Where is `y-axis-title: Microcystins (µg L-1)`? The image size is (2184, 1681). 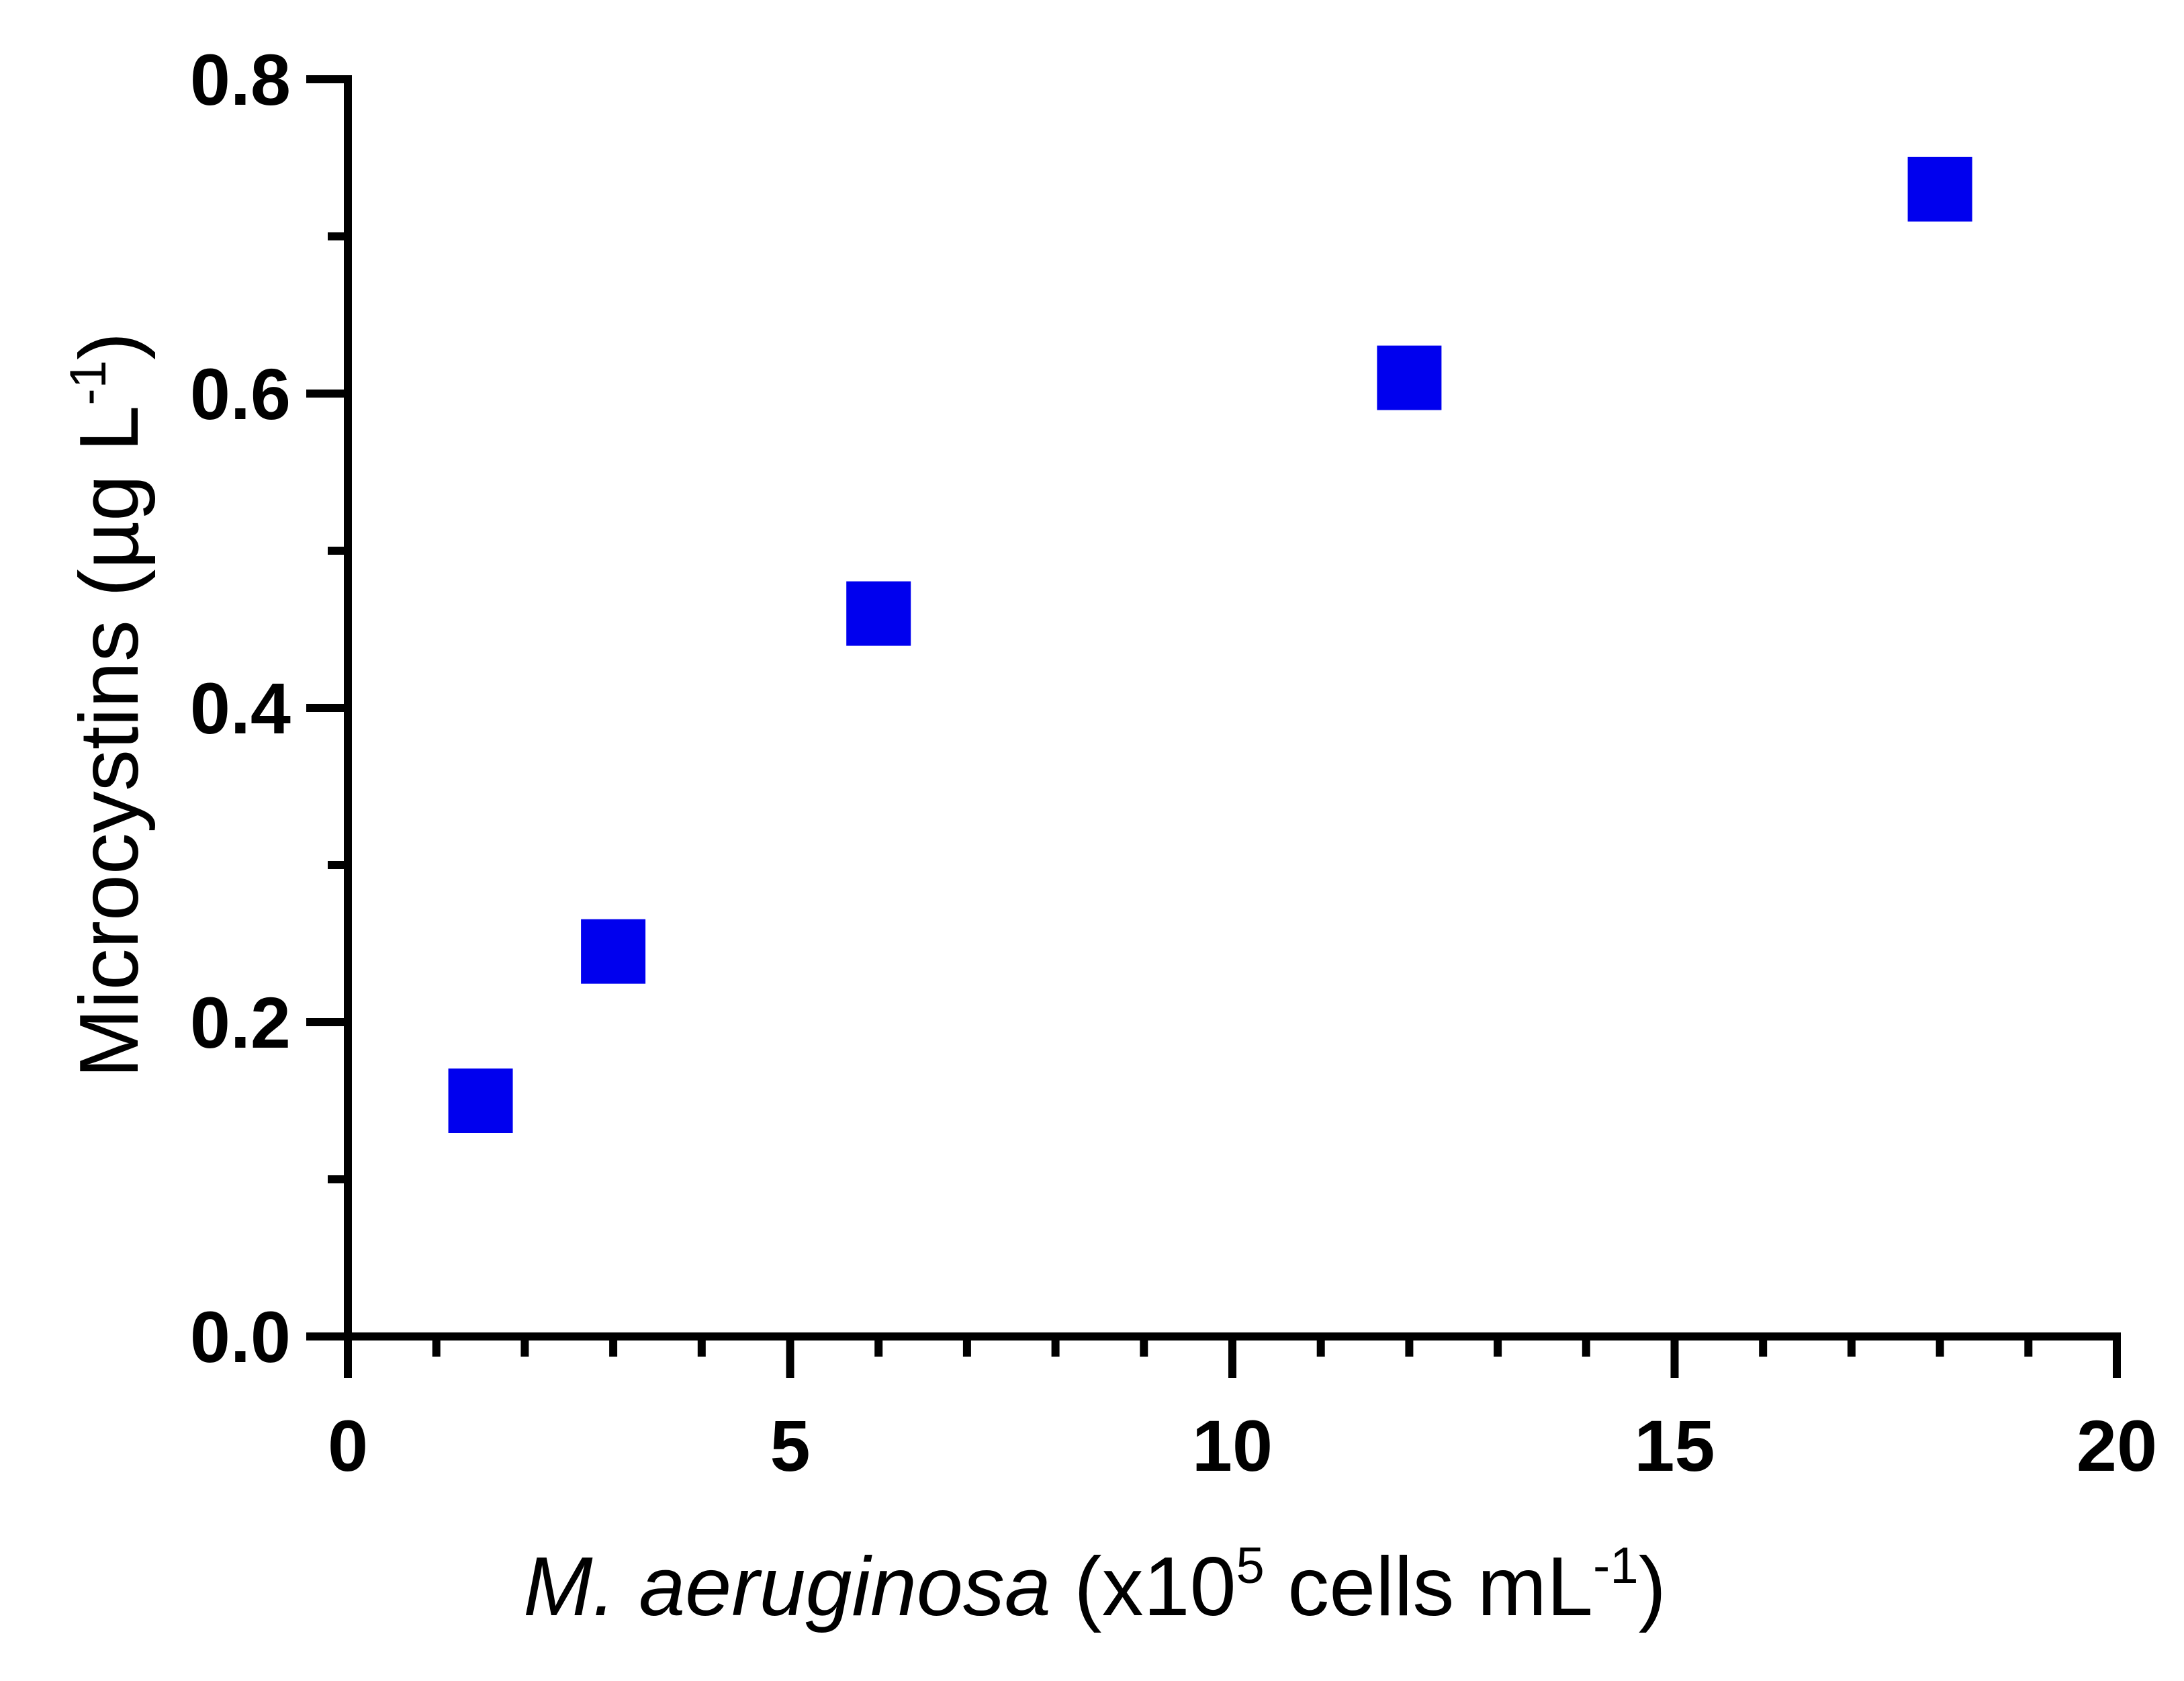 y-axis-title: Microcystins (µg L-1) is located at coordinates (108, 705).